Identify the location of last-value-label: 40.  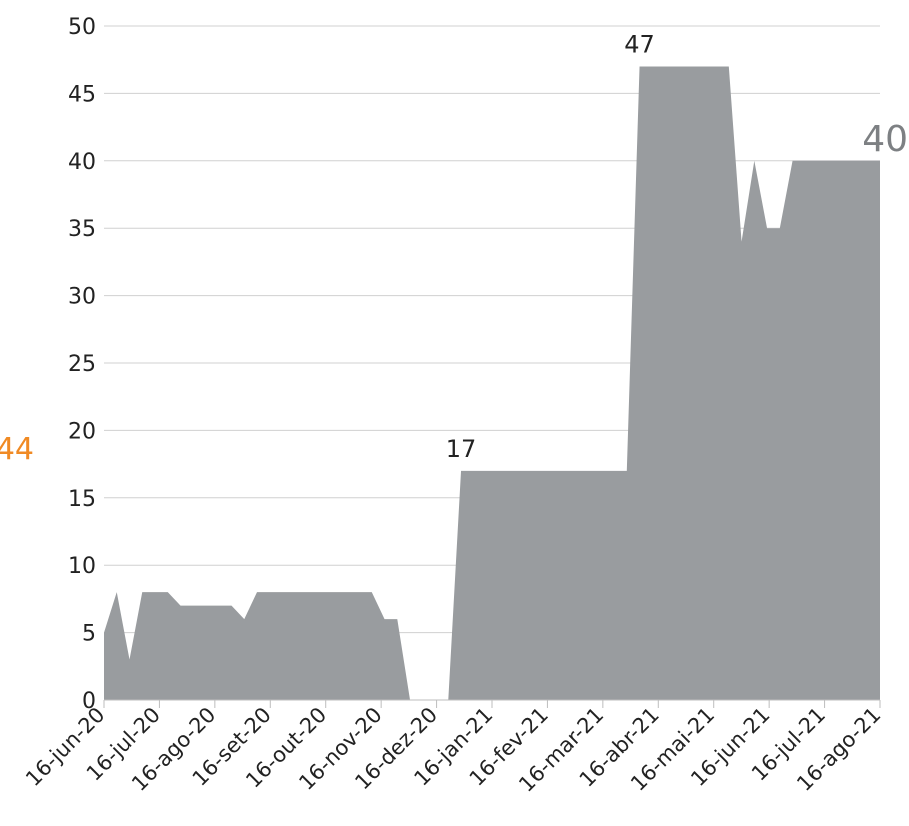
(885, 139).